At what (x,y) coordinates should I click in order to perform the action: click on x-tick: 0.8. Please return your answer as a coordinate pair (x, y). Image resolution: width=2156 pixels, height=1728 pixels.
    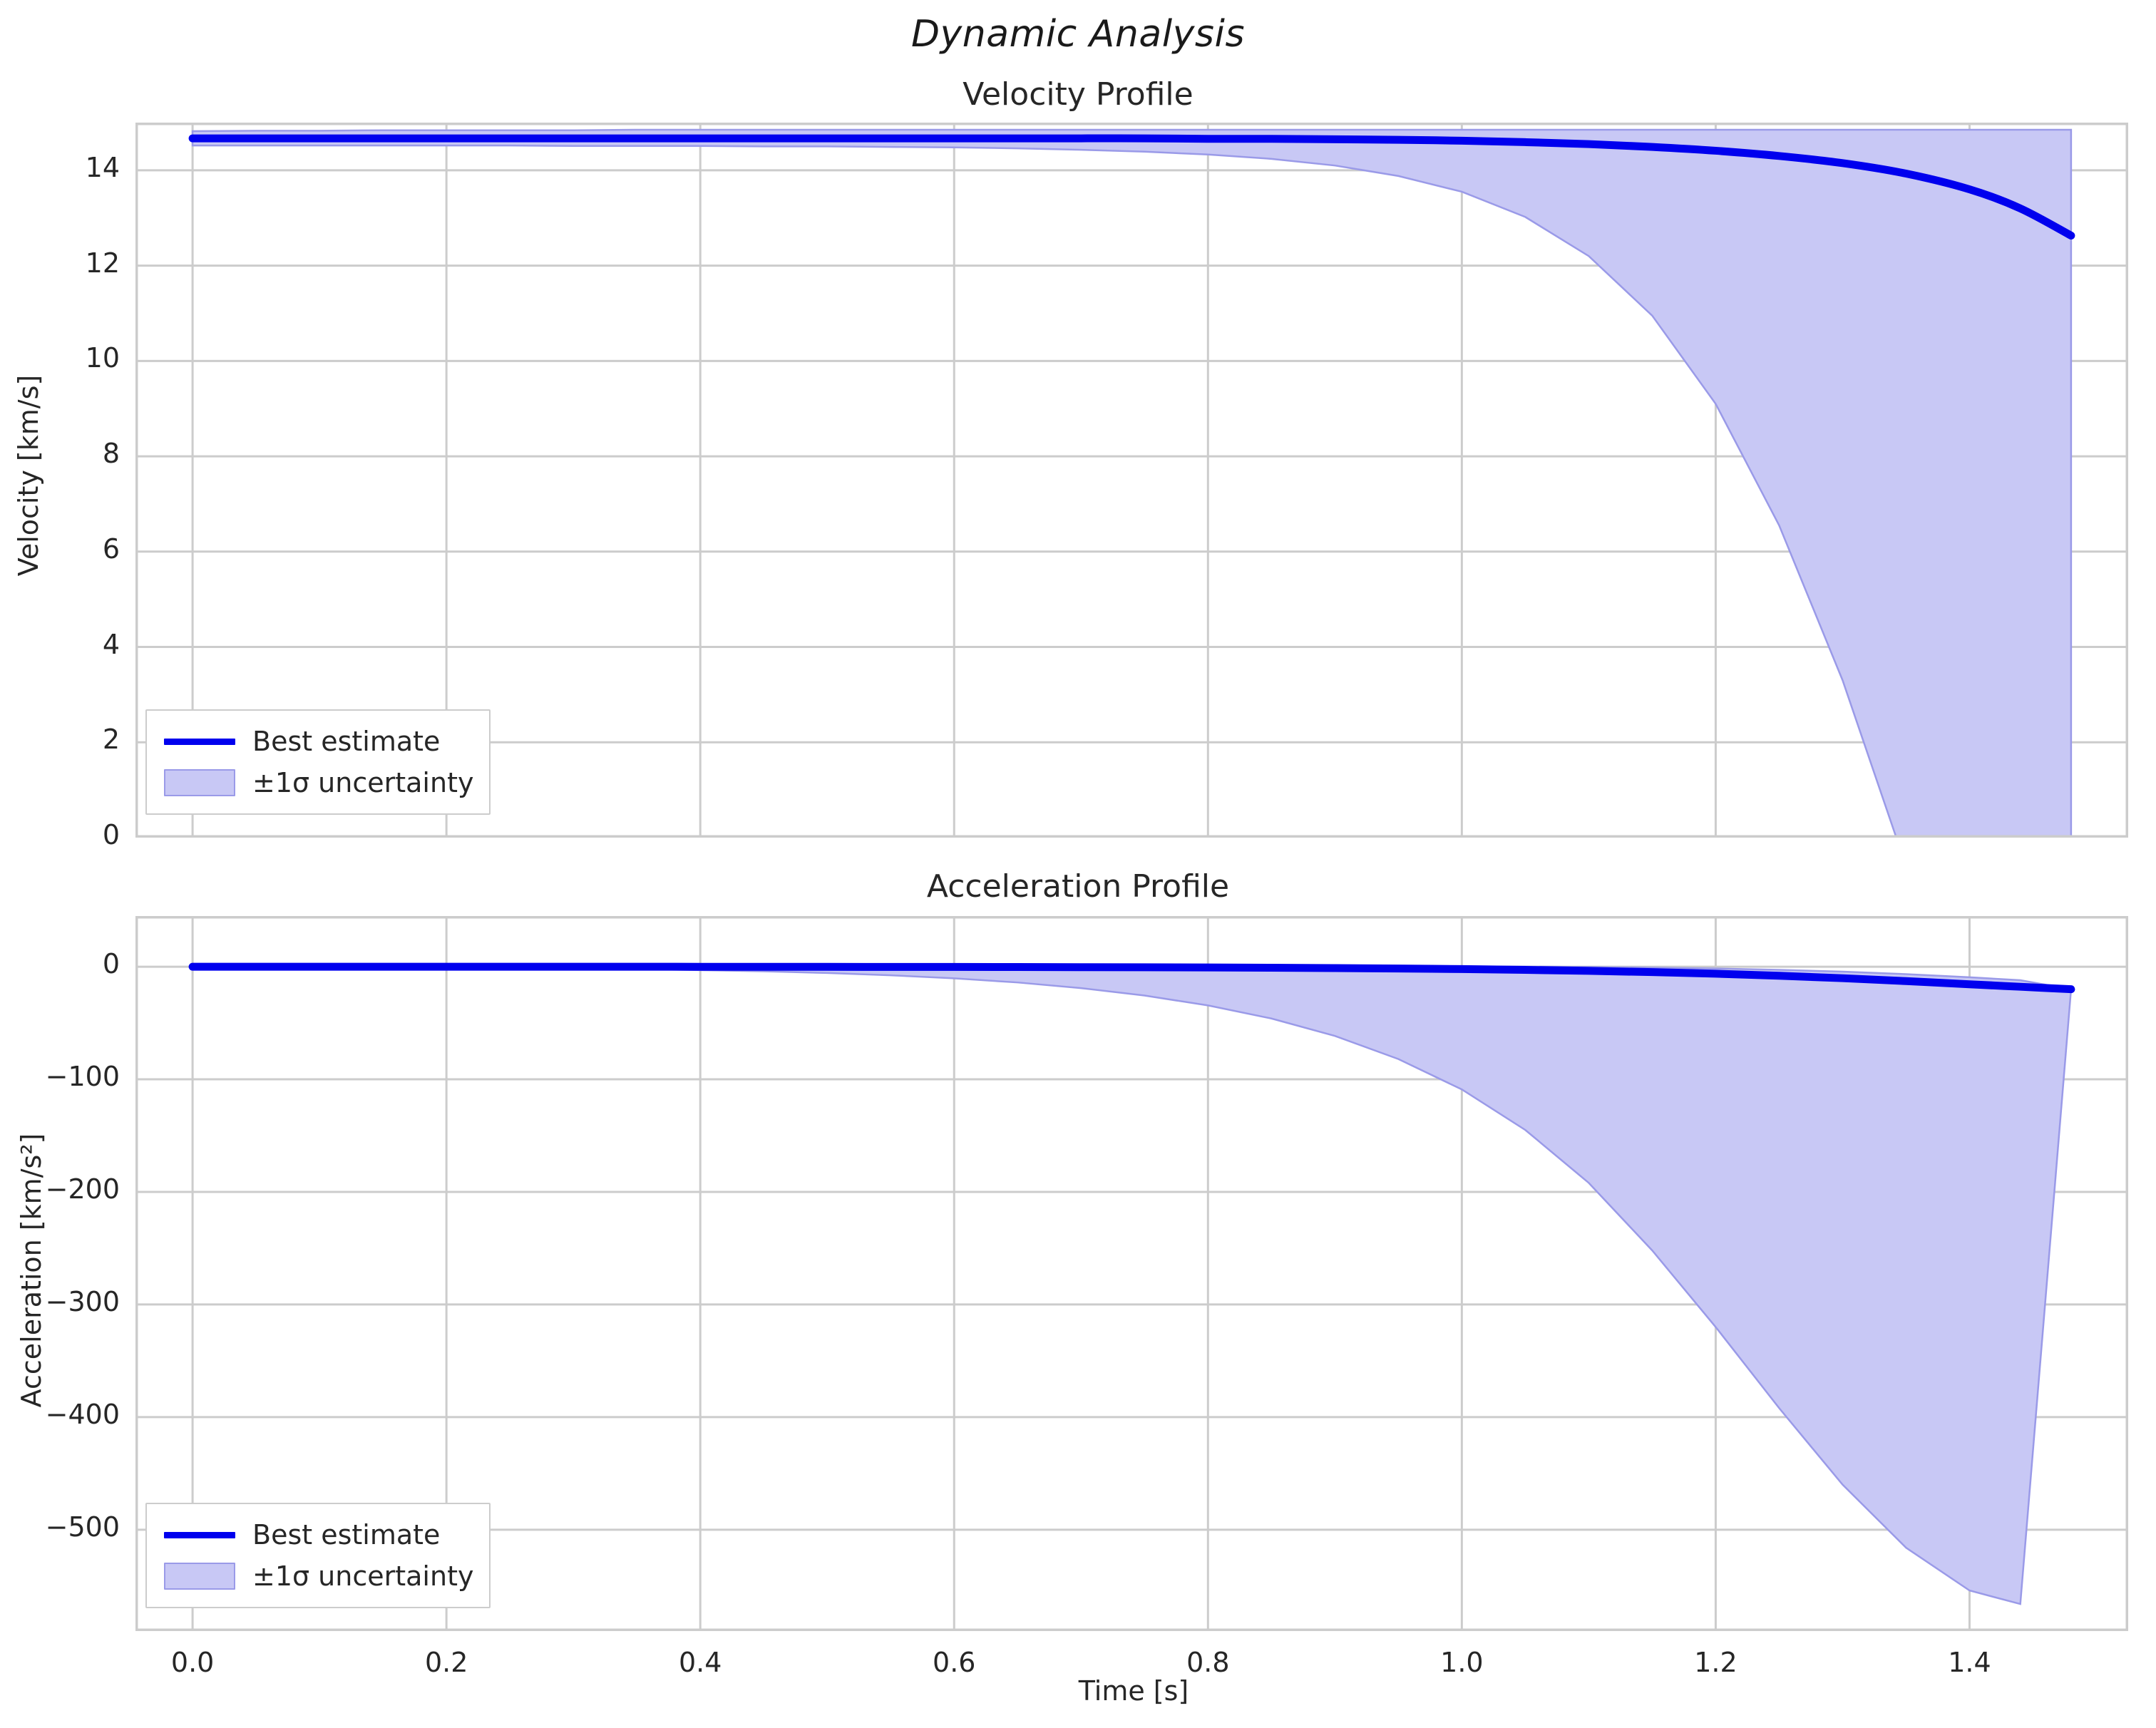
    Looking at the image, I should click on (1208, 1662).